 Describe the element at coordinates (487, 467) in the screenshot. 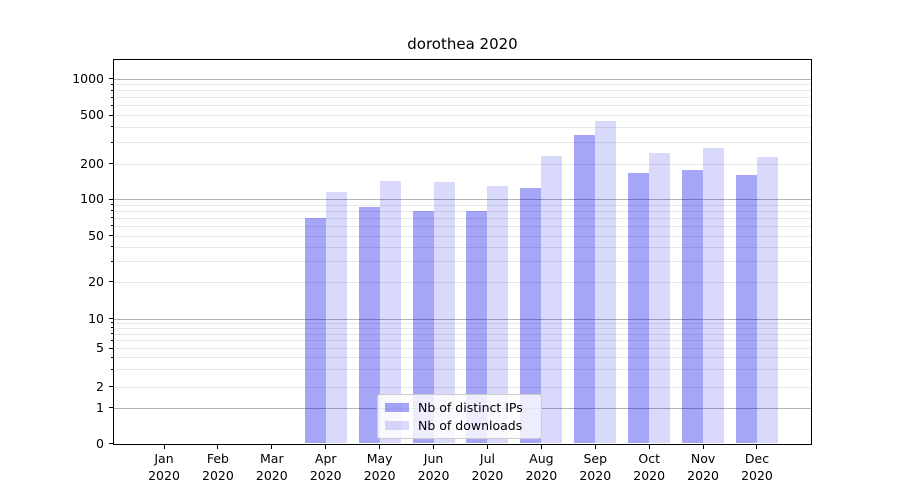

I see `x-tick-label: Jul 2020` at that location.